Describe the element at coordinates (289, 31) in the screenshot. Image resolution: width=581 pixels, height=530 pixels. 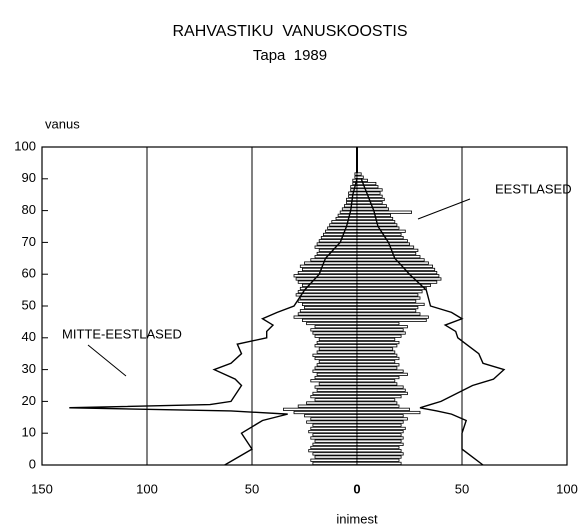
I see `chart-title: RAHVASTIKU VANUSKOOSTIS` at that location.